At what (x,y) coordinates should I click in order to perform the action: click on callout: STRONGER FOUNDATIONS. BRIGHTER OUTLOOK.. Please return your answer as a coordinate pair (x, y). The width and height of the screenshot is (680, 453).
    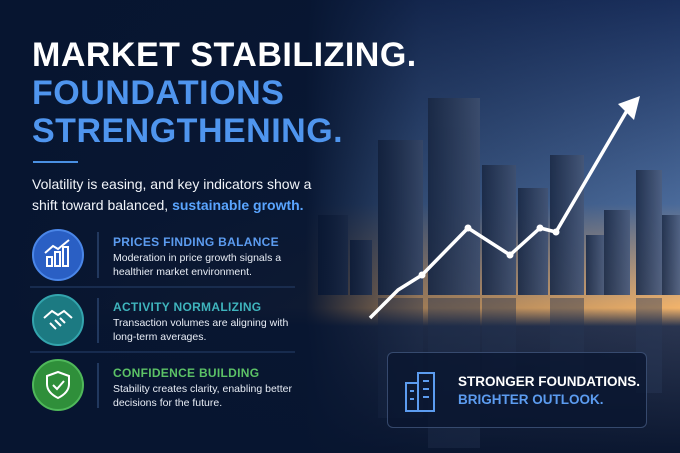
    Looking at the image, I should click on (517, 390).